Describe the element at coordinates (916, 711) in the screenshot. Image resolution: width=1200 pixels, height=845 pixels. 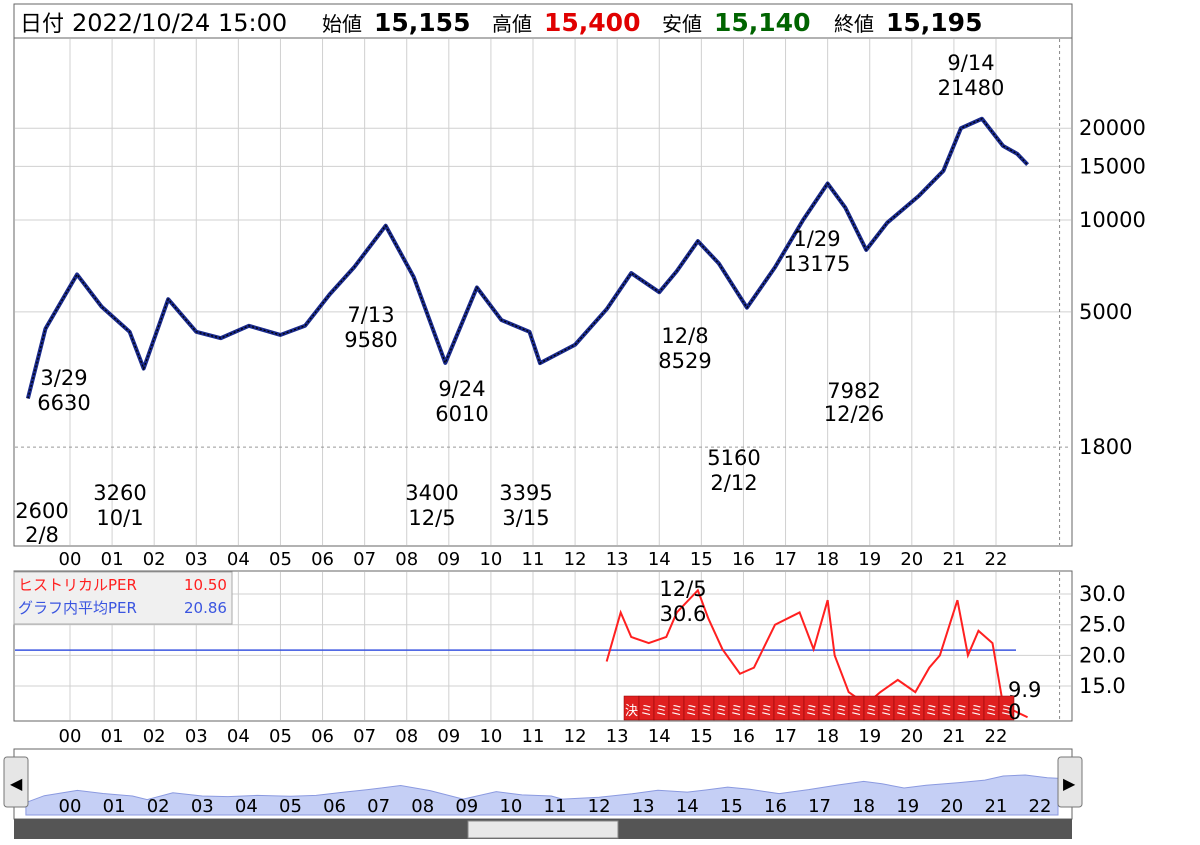
I see `marker-19-label: ミ` at that location.